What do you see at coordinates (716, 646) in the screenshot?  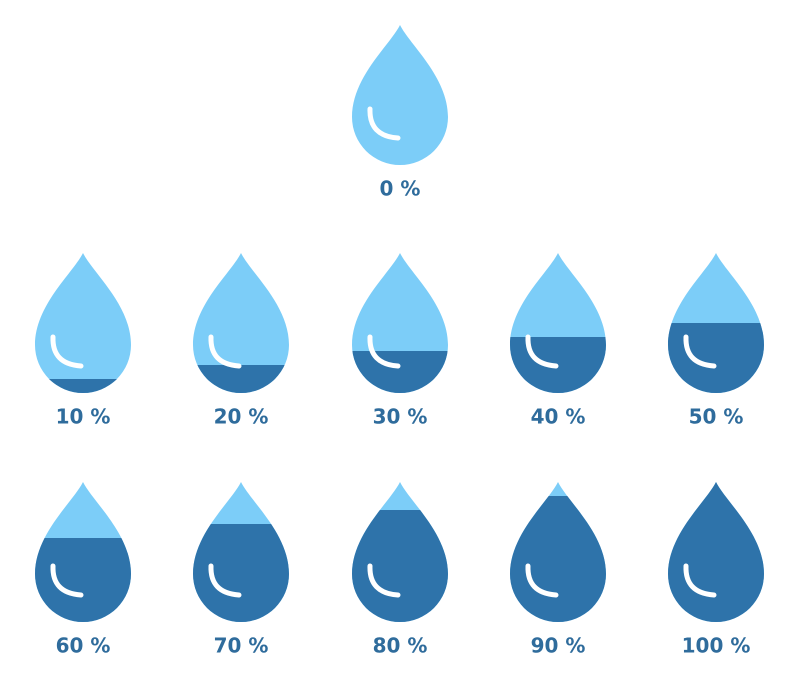 I see `drop-label: 100 %` at bounding box center [716, 646].